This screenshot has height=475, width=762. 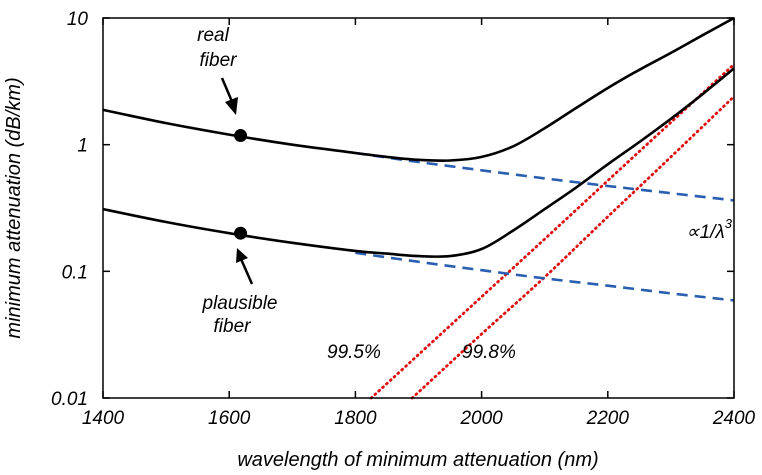 I want to click on plausible-fiber-label-line2: fiber, so click(x=233, y=326).